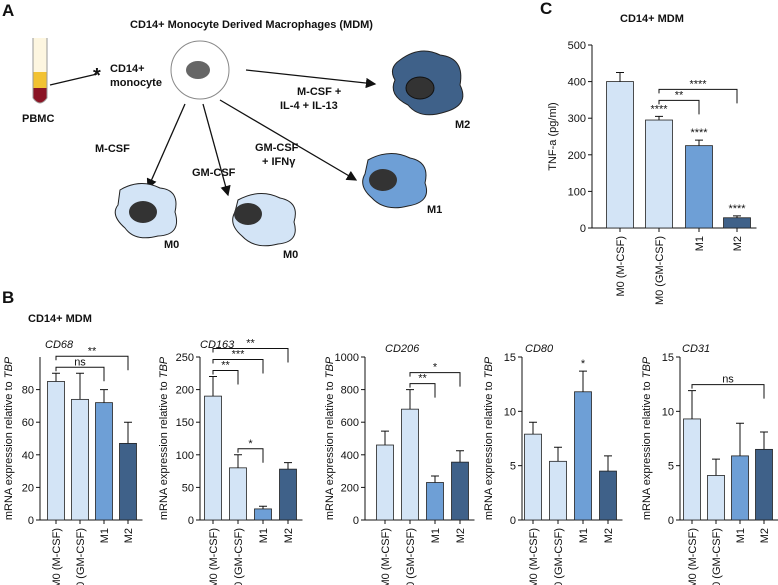  I want to click on label: CD14+, so click(127, 69).